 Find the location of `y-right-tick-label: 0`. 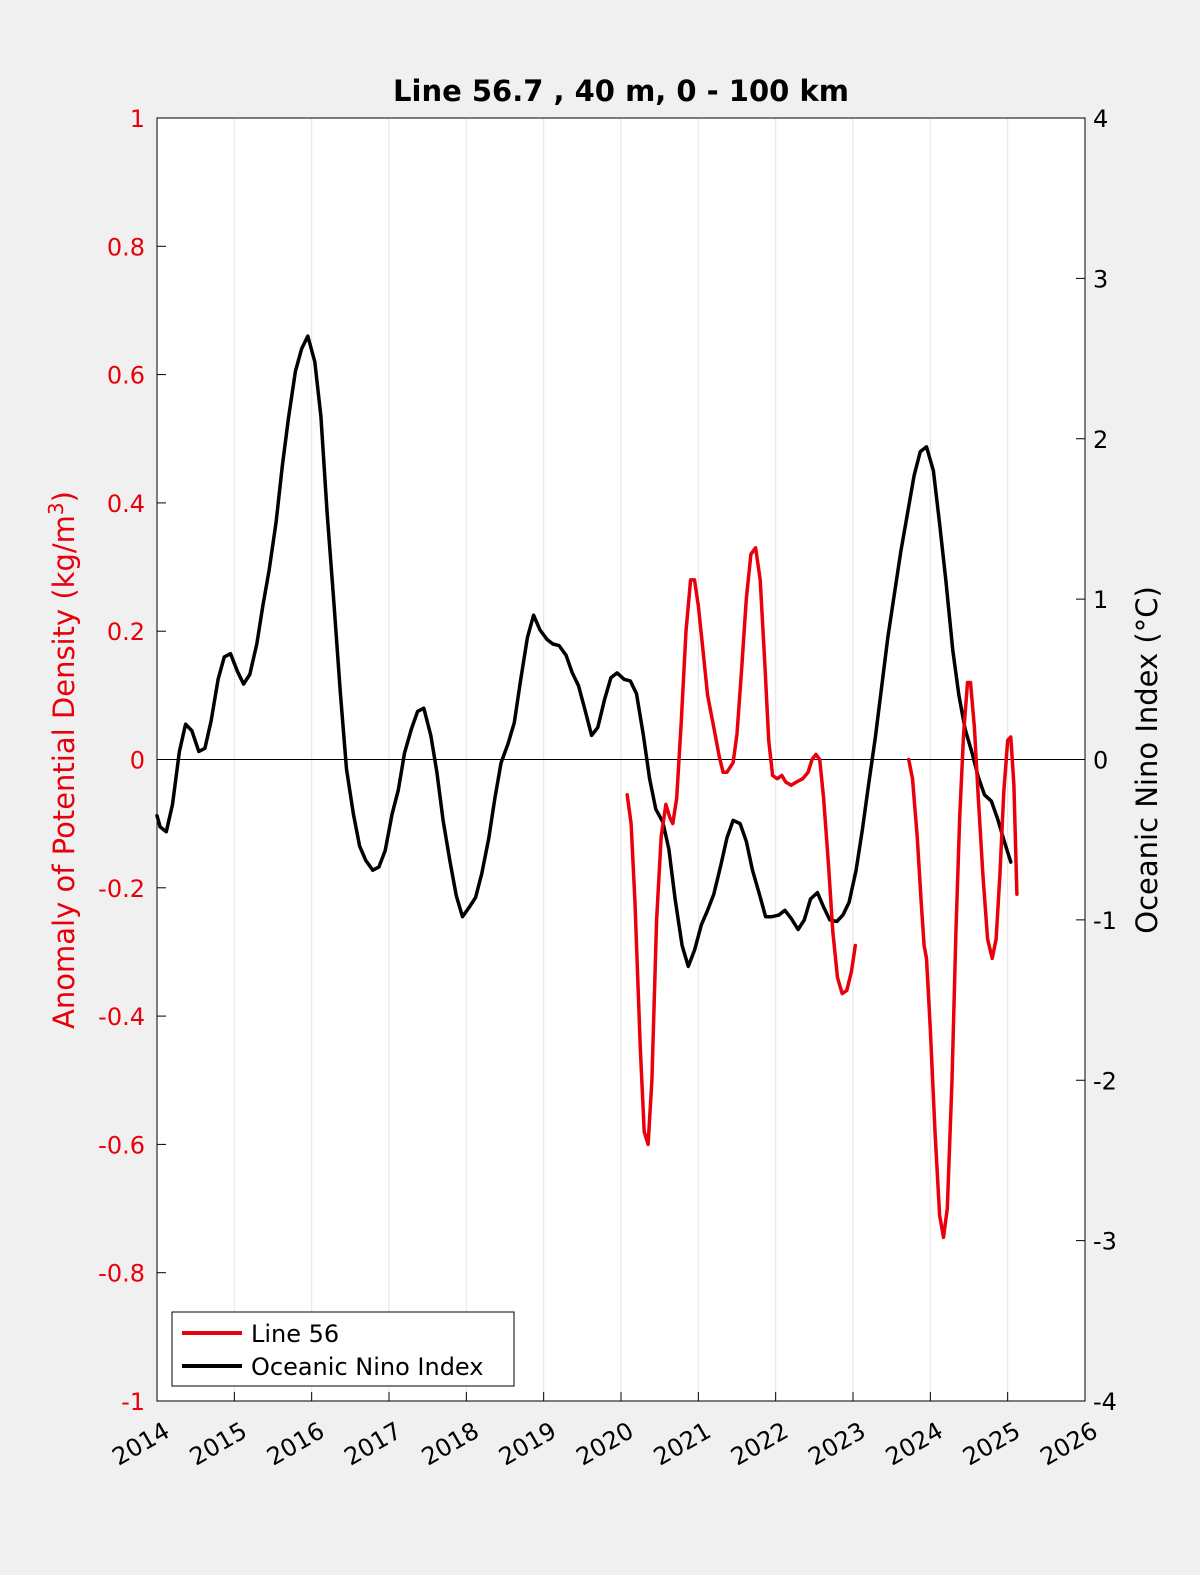

y-right-tick-label: 0 is located at coordinates (1100, 761).